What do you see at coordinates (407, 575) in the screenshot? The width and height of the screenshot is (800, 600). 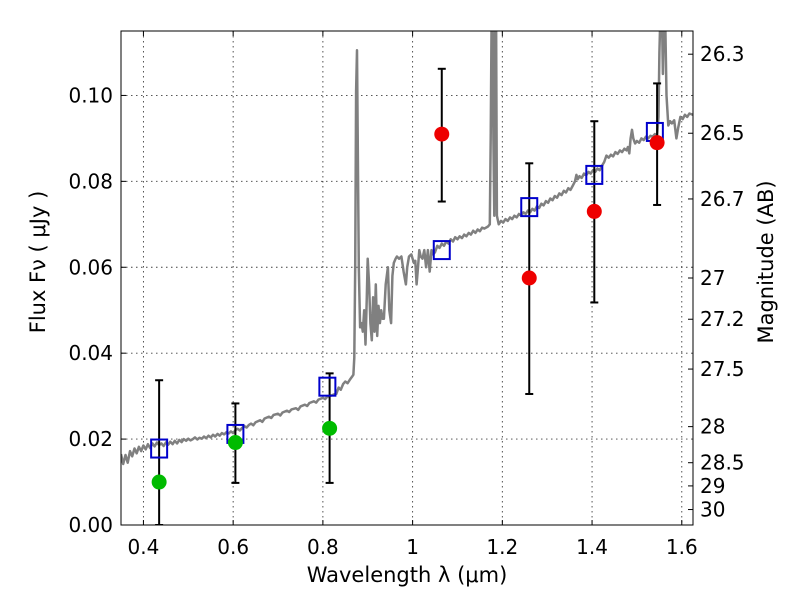 I see `x-axis-title: Wavelength λ (μm)` at bounding box center [407, 575].